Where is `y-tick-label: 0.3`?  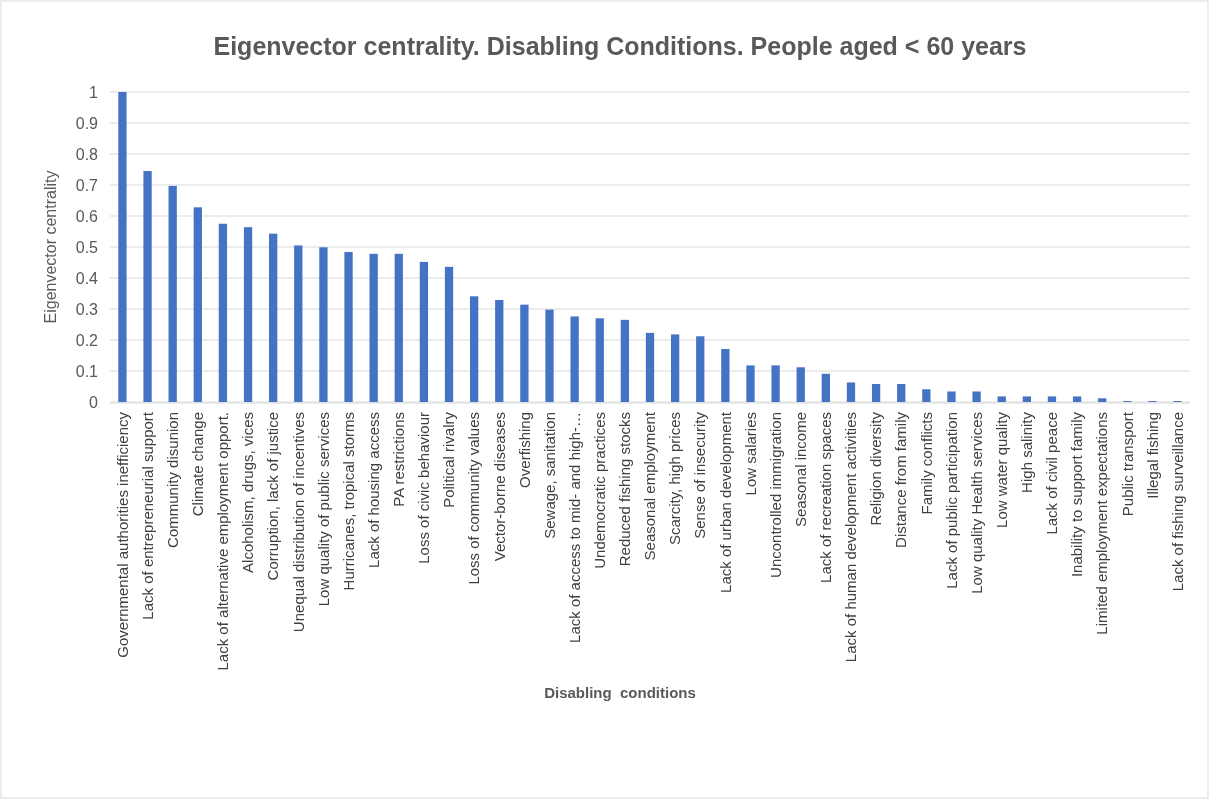 y-tick-label: 0.3 is located at coordinates (87, 309).